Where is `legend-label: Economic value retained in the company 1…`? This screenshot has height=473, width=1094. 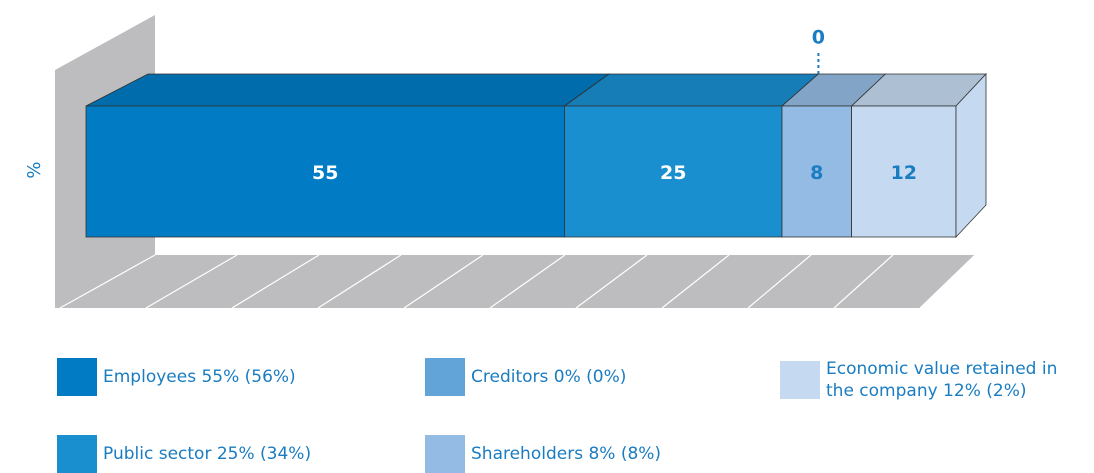
legend-label: Economic value retained in the company 1… is located at coordinates (942, 380).